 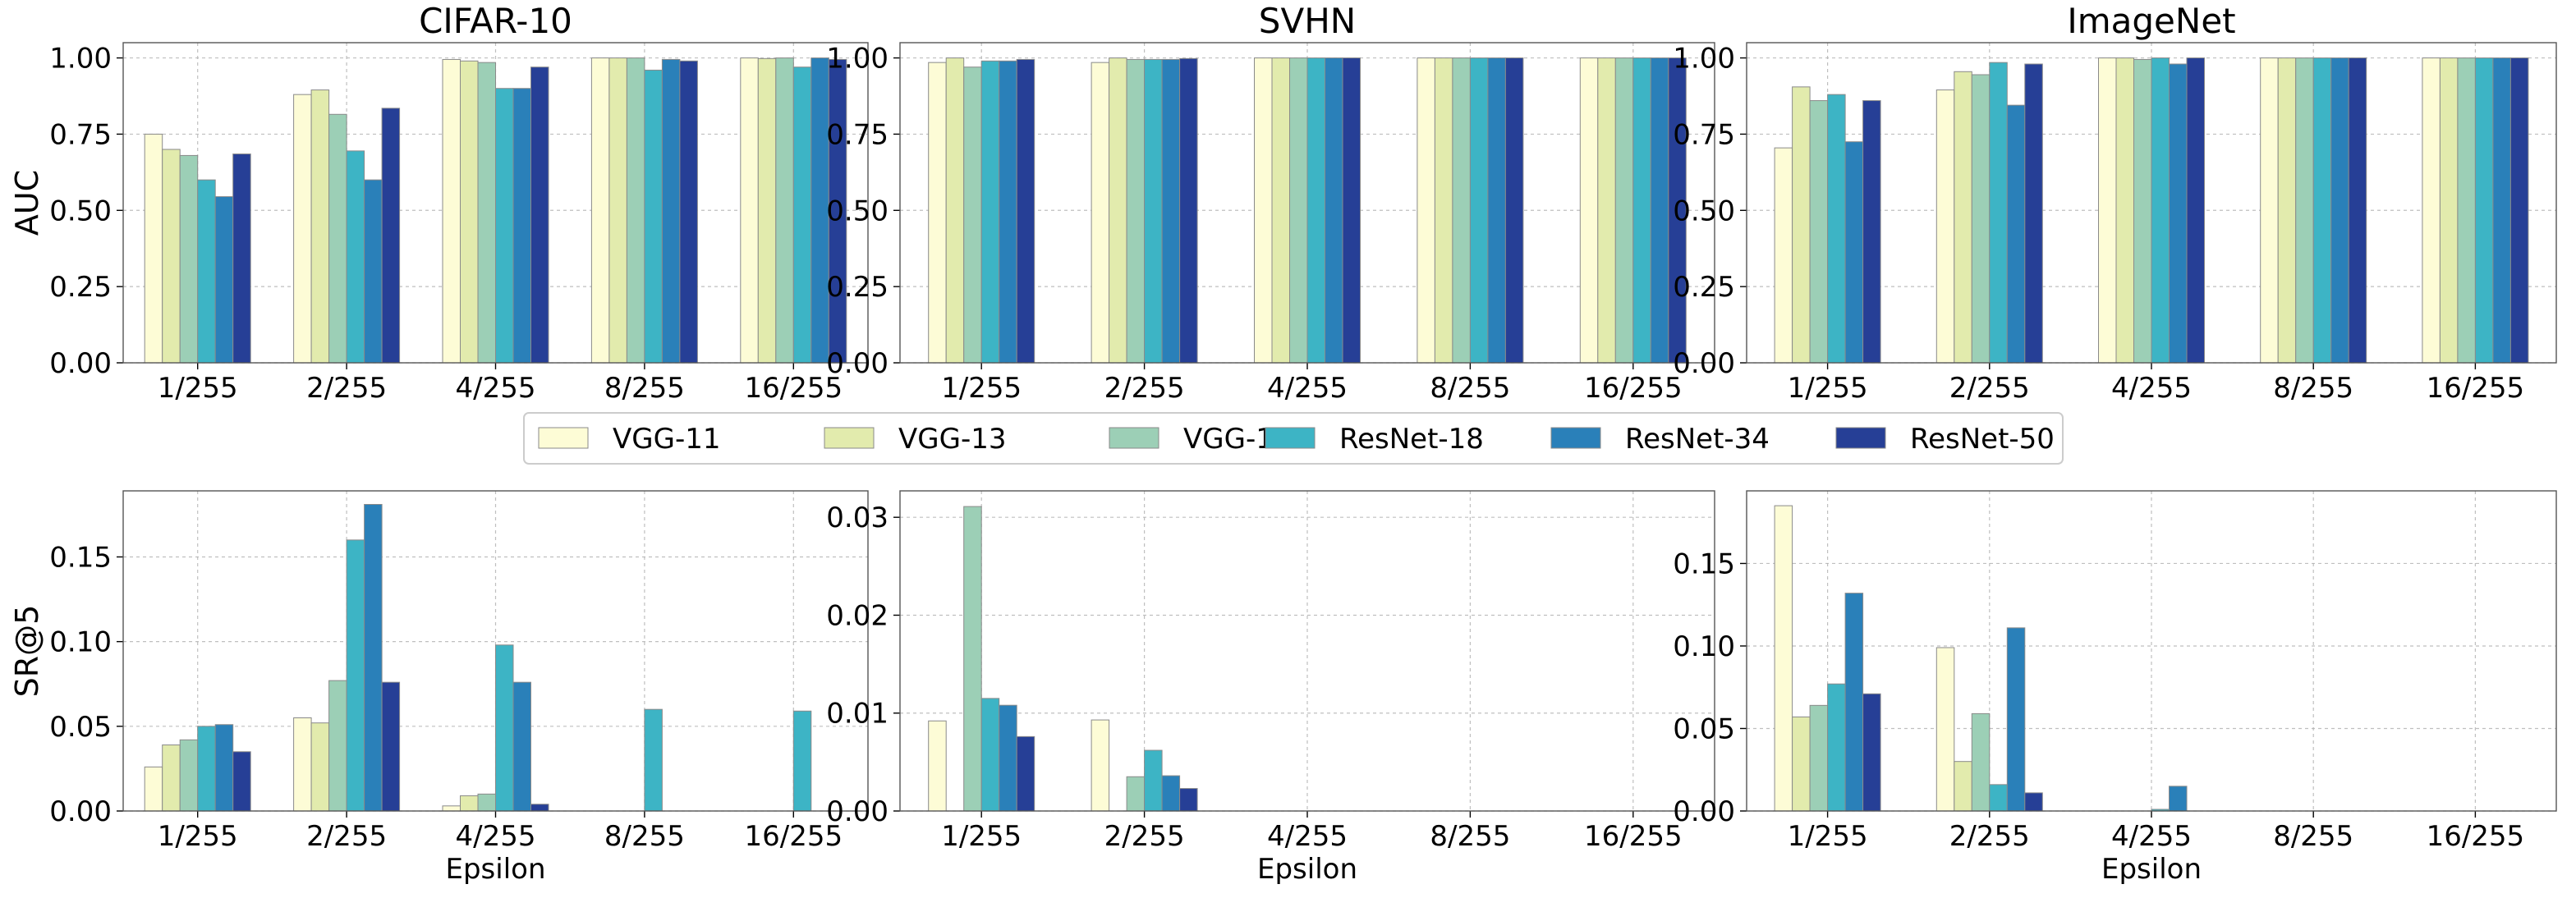 I want to click on y-tick-label: 1.00, so click(x=1704, y=59).